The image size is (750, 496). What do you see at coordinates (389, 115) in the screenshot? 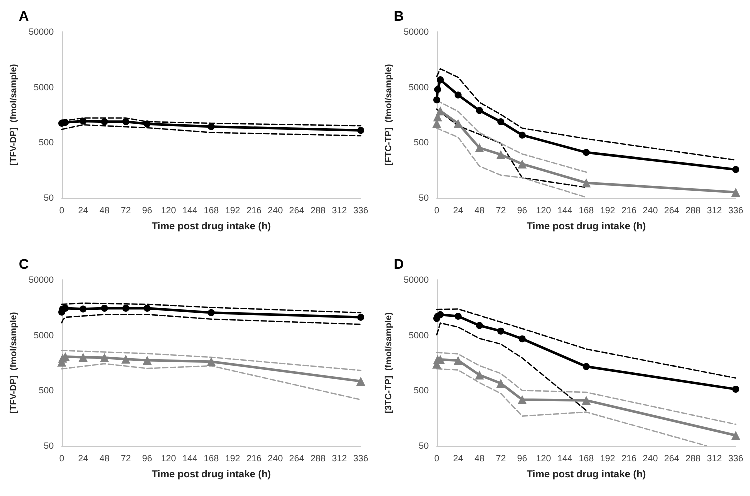
I see `y-axis-title: [FTC-TP] (fmol/sample)` at bounding box center [389, 115].